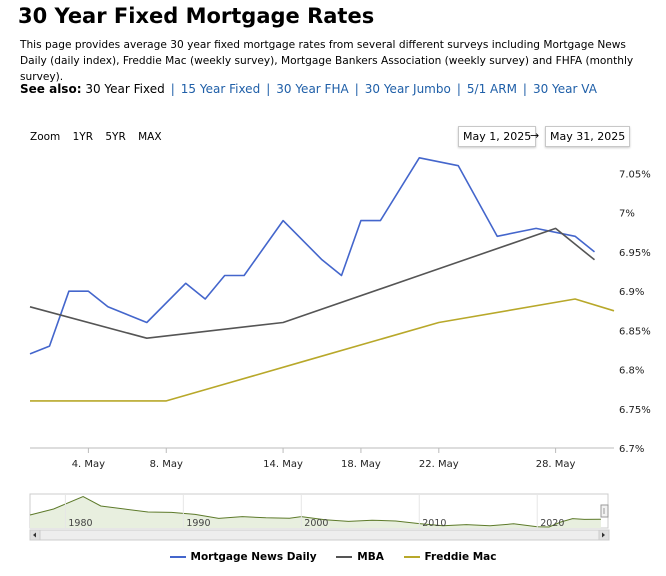 The width and height of the screenshot is (666, 576). Describe the element at coordinates (115, 137) in the screenshot. I see `zoom-5yr-button: 5YR` at that location.